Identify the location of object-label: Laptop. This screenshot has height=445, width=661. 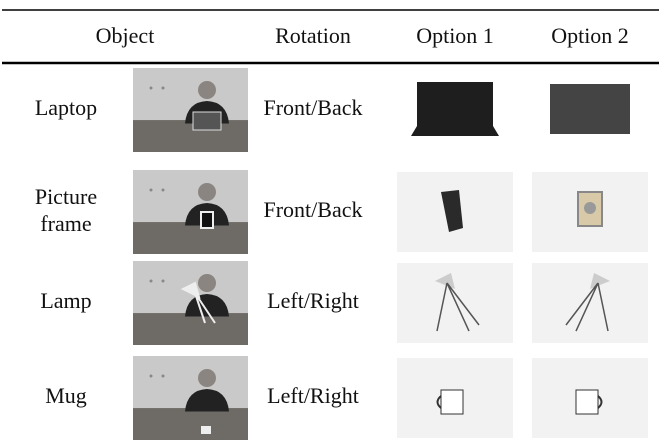
(66, 107).